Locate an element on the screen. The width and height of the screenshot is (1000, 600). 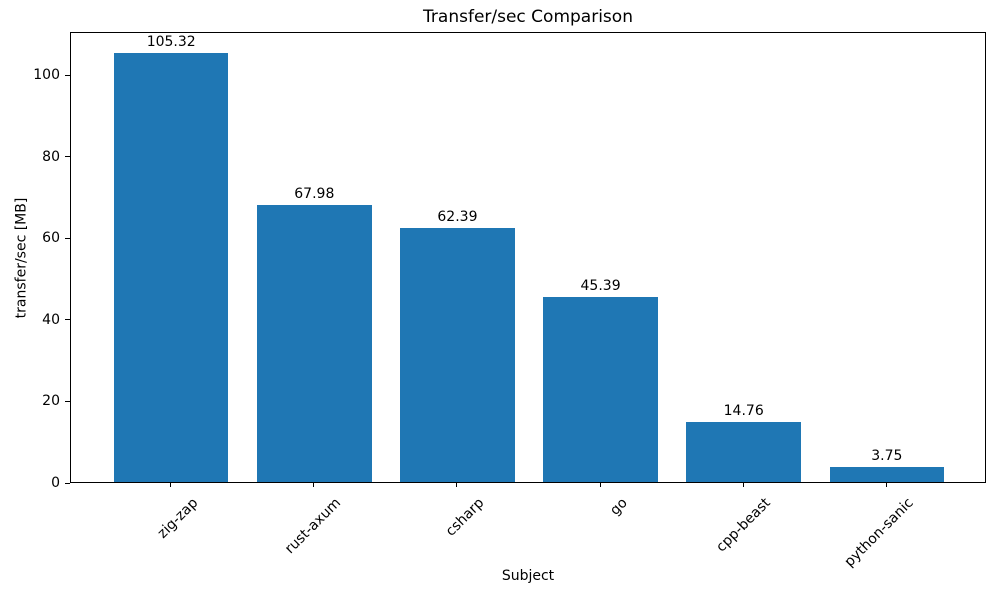
x-tick-label-text: cpp-beast is located at coordinates (744, 525).